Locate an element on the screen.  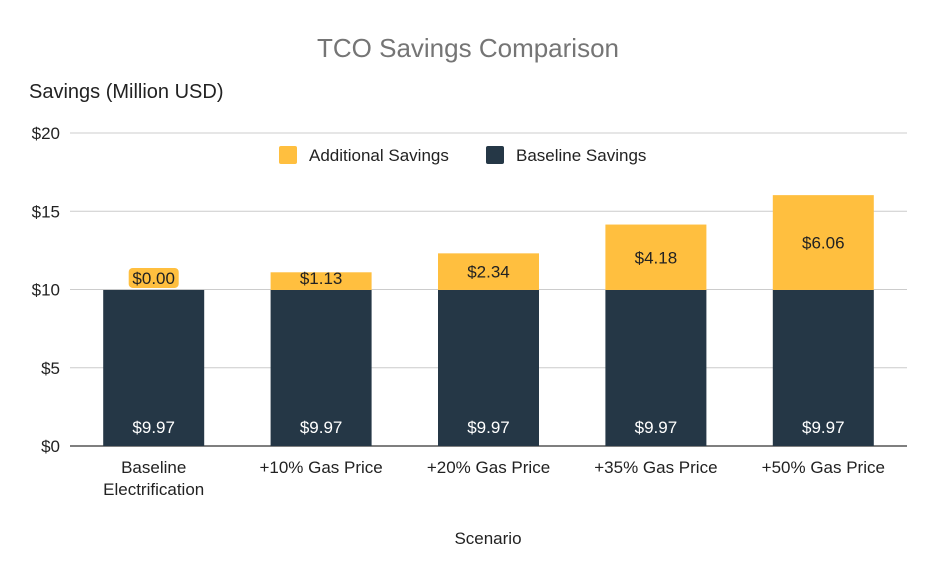
y-tick-label: $0 is located at coordinates (50, 446).